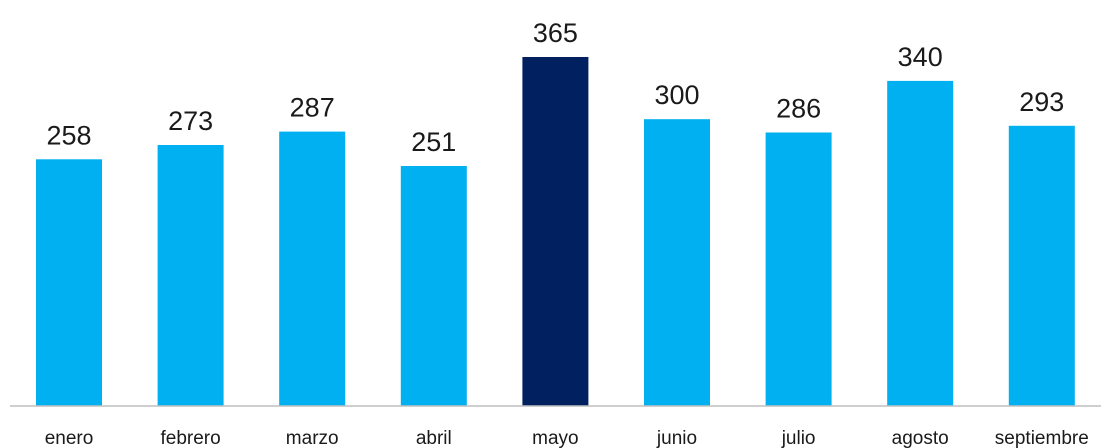  Describe the element at coordinates (190, 438) in the screenshot. I see `x-tick-label-febrero: febrero` at that location.